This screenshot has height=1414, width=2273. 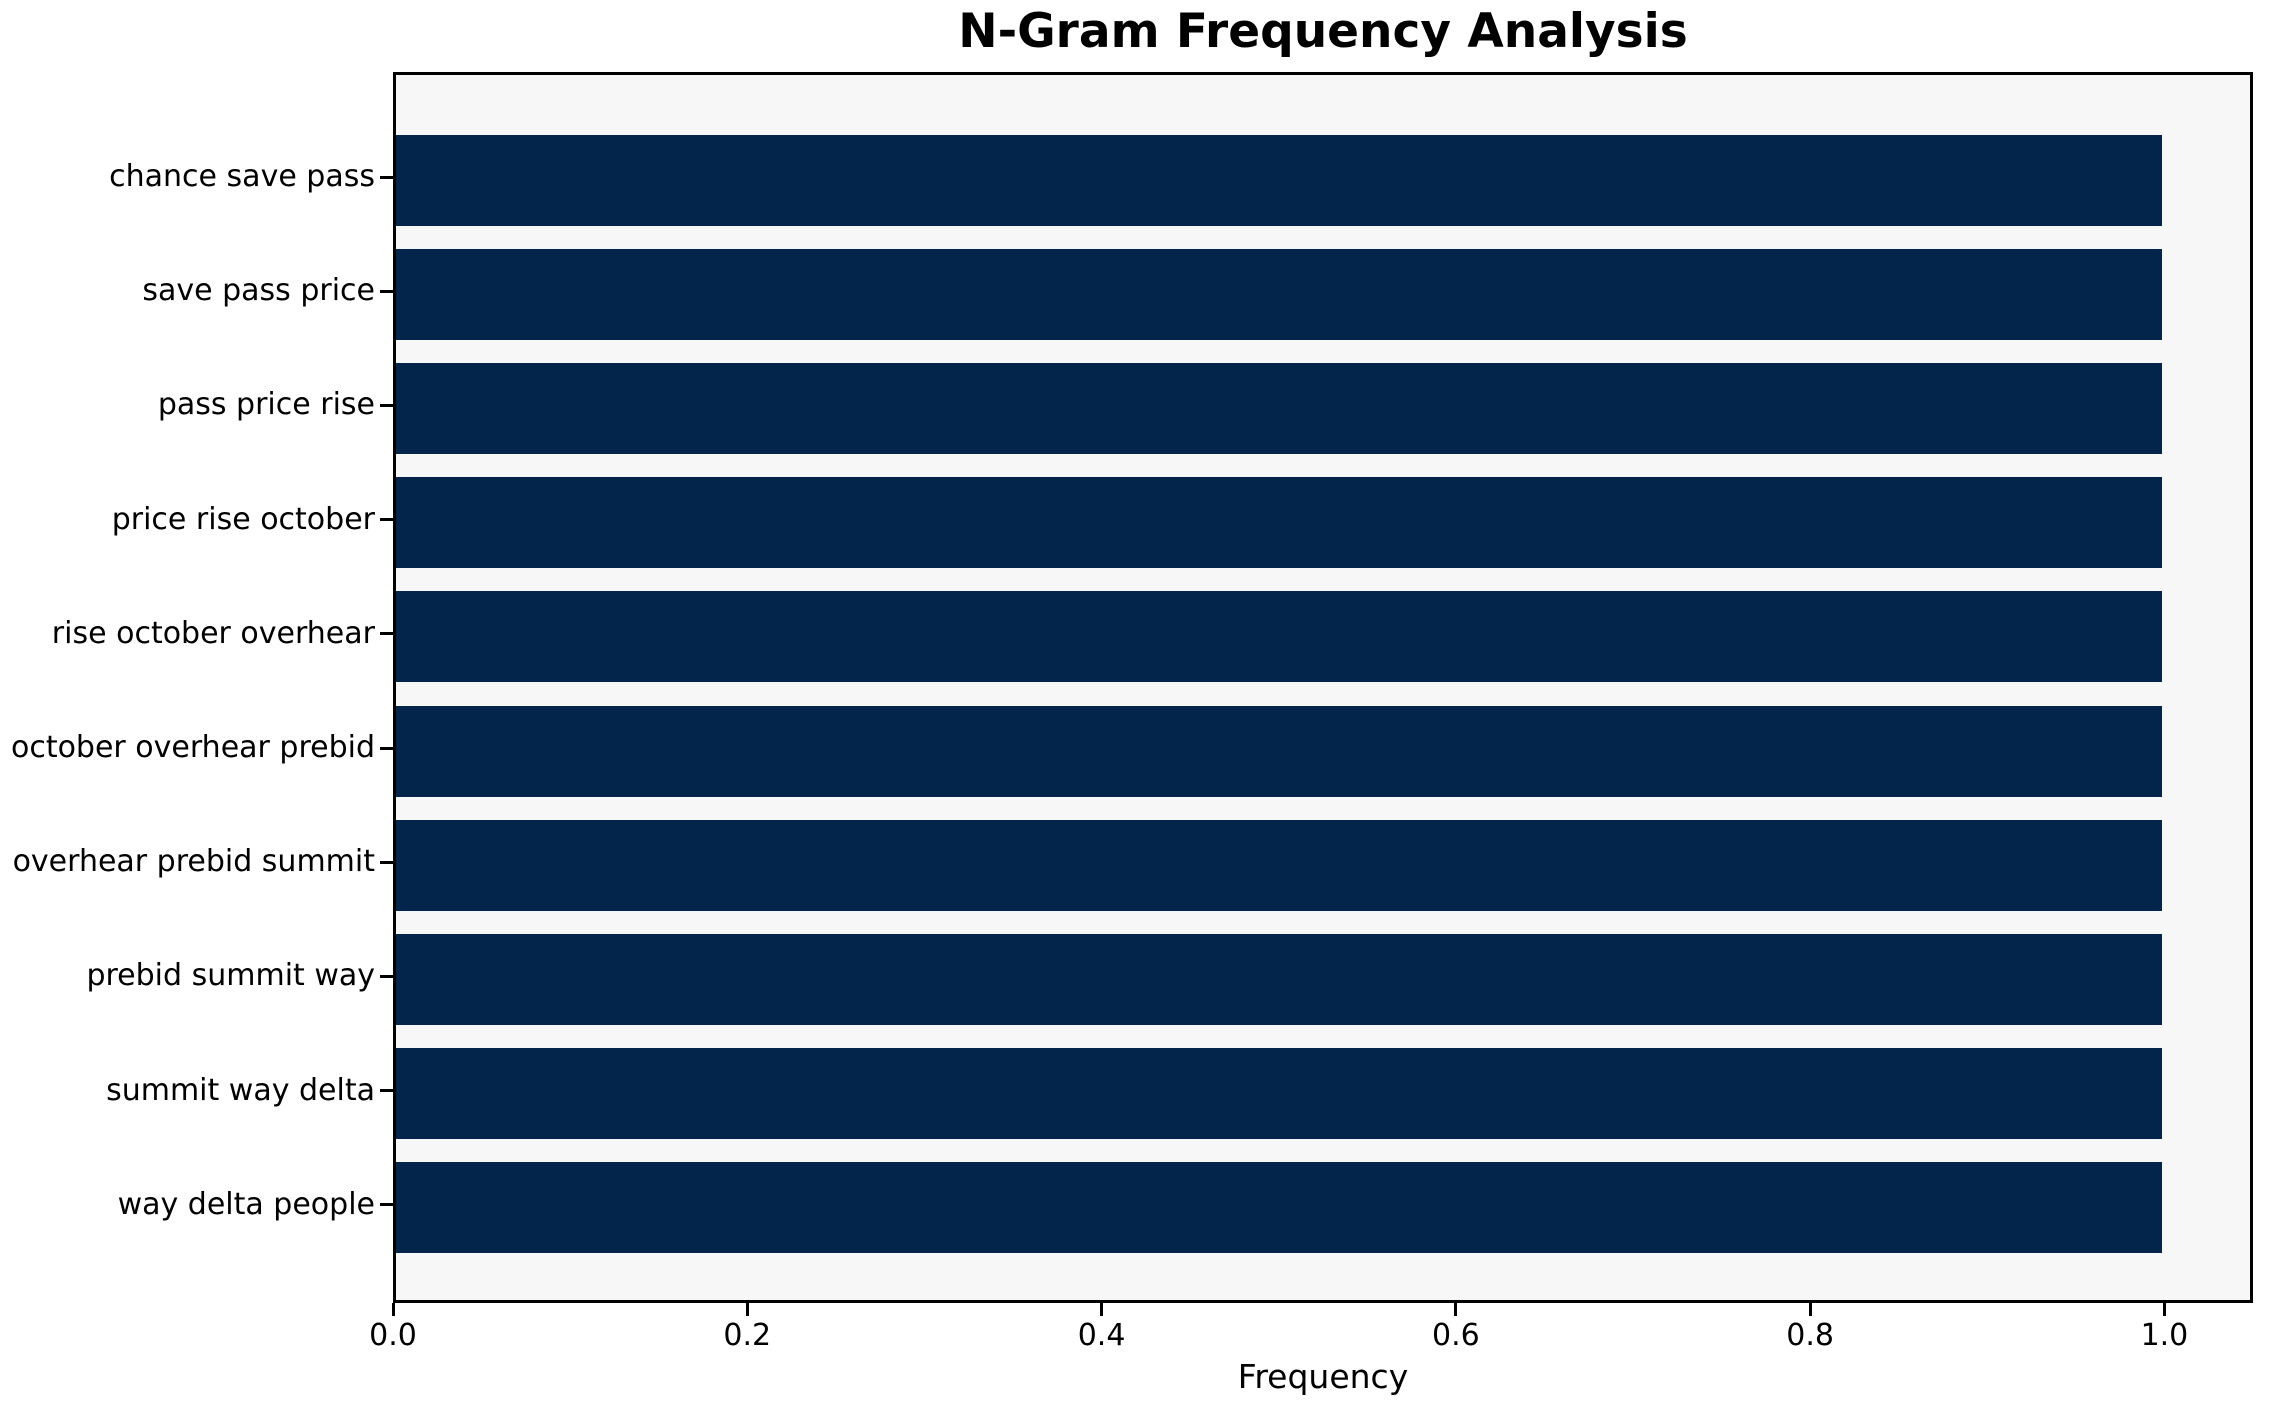 What do you see at coordinates (258, 291) in the screenshot?
I see `y-tick-label: save pass price` at bounding box center [258, 291].